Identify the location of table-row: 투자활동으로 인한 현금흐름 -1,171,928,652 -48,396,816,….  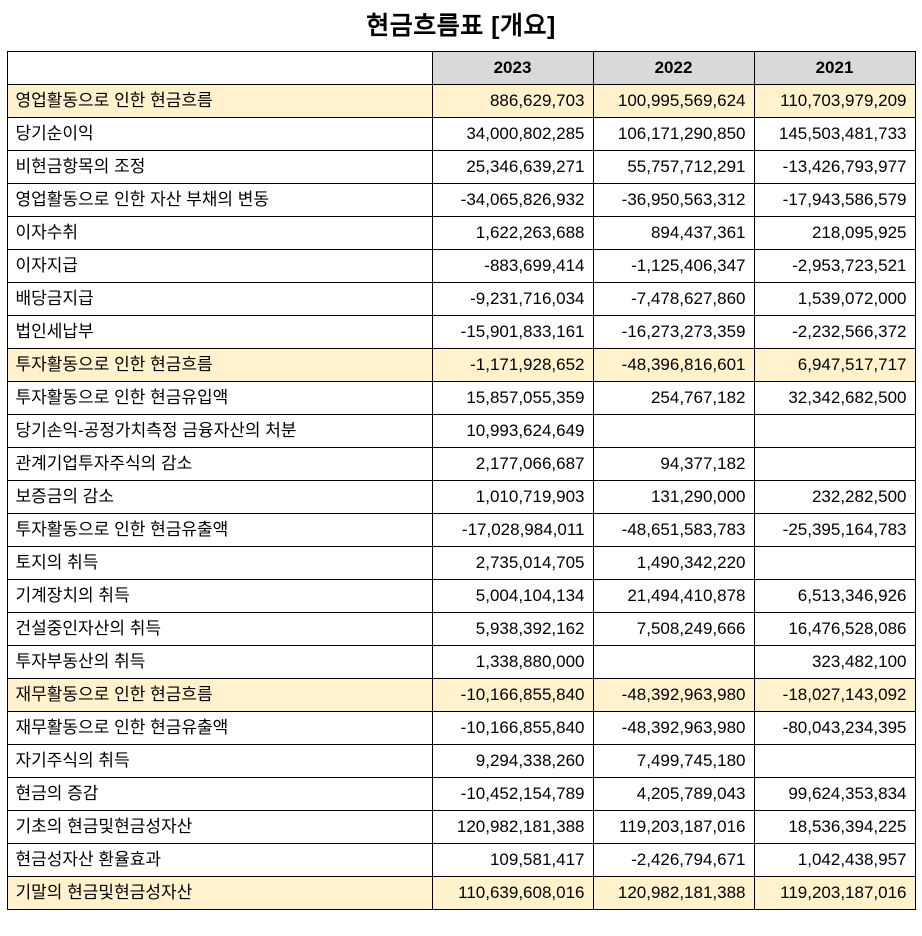
(461, 365).